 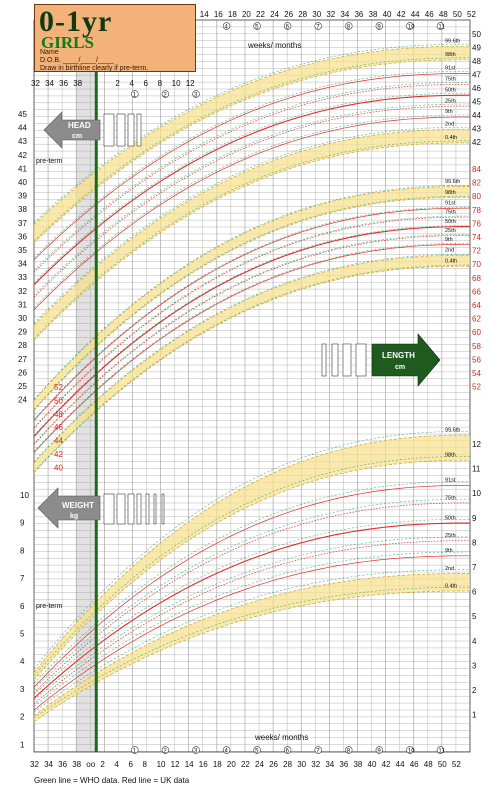 I want to click on weight-right-tick: 6, so click(x=474, y=592).